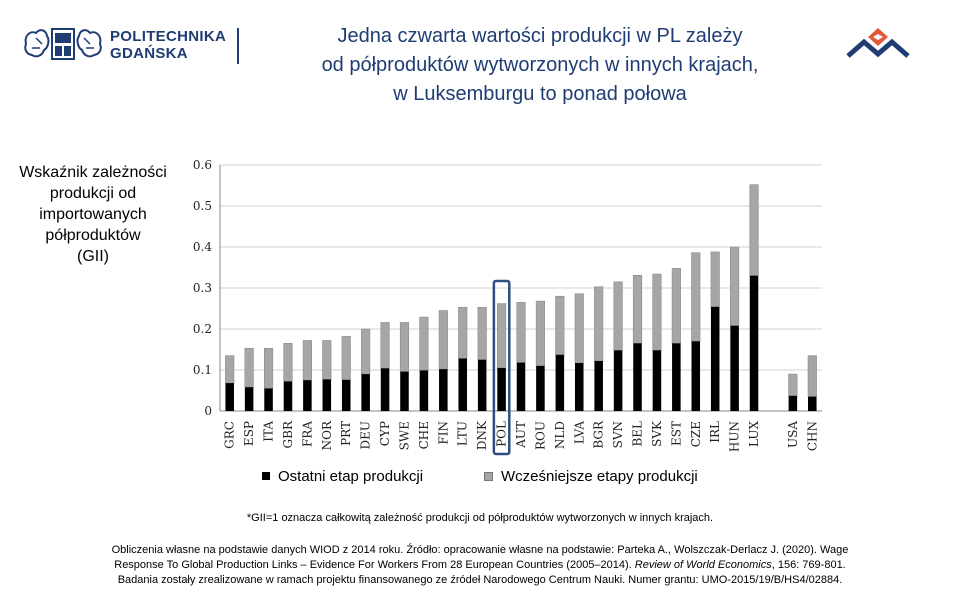 This screenshot has width=960, height=600. I want to click on x-category-label: CZE, so click(696, 434).